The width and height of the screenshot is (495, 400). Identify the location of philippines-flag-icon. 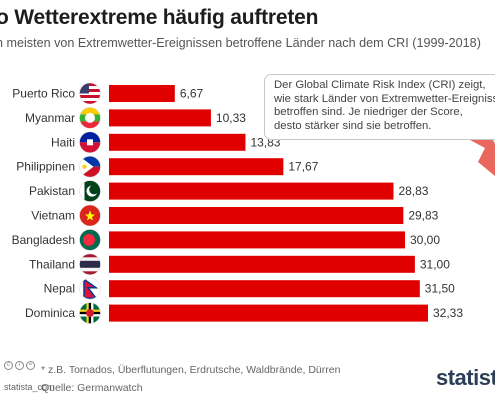
(90, 166).